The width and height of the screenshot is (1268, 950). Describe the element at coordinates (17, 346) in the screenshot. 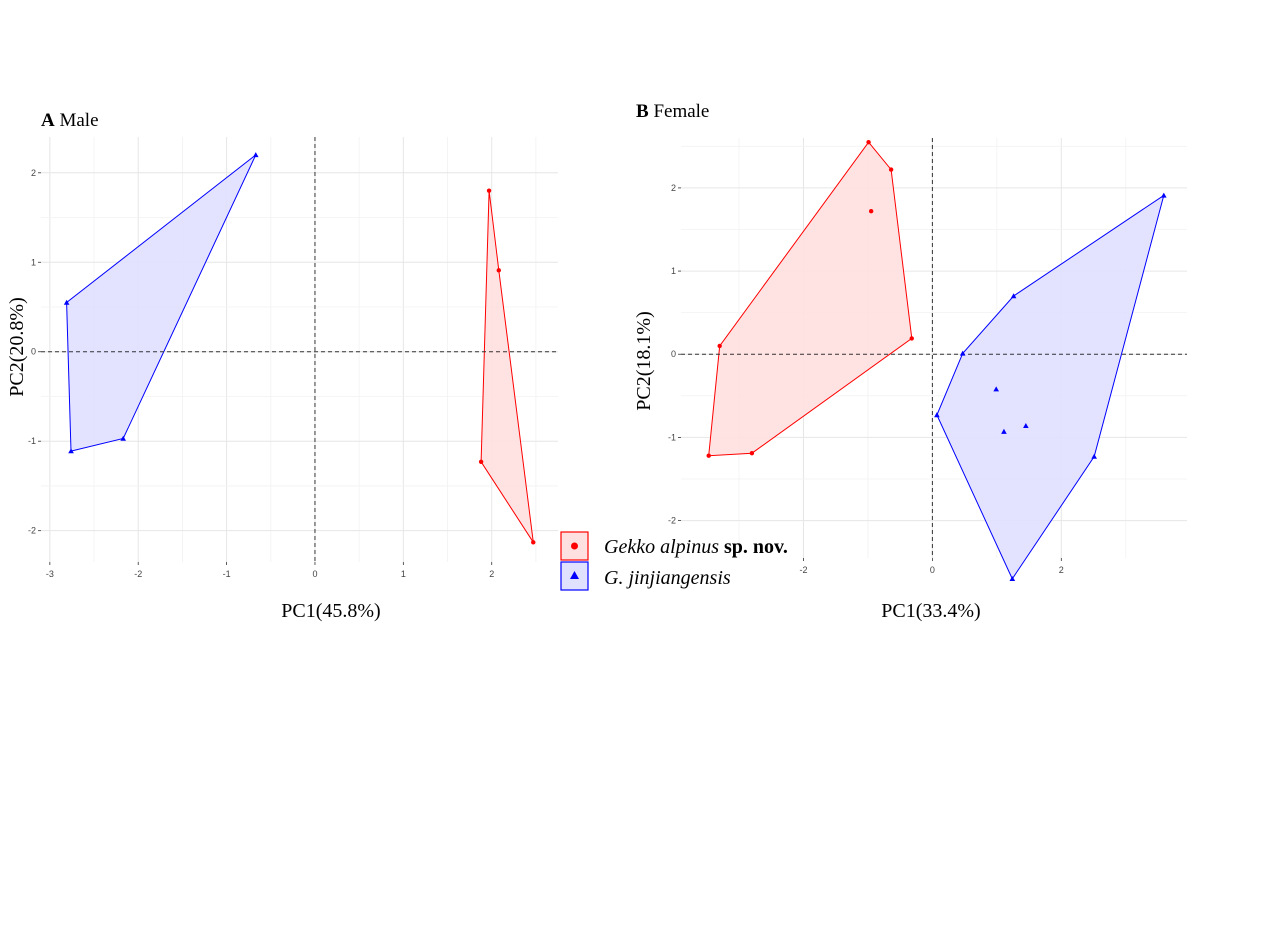

I see `y-axis-label: PC2(20.8%)` at that location.